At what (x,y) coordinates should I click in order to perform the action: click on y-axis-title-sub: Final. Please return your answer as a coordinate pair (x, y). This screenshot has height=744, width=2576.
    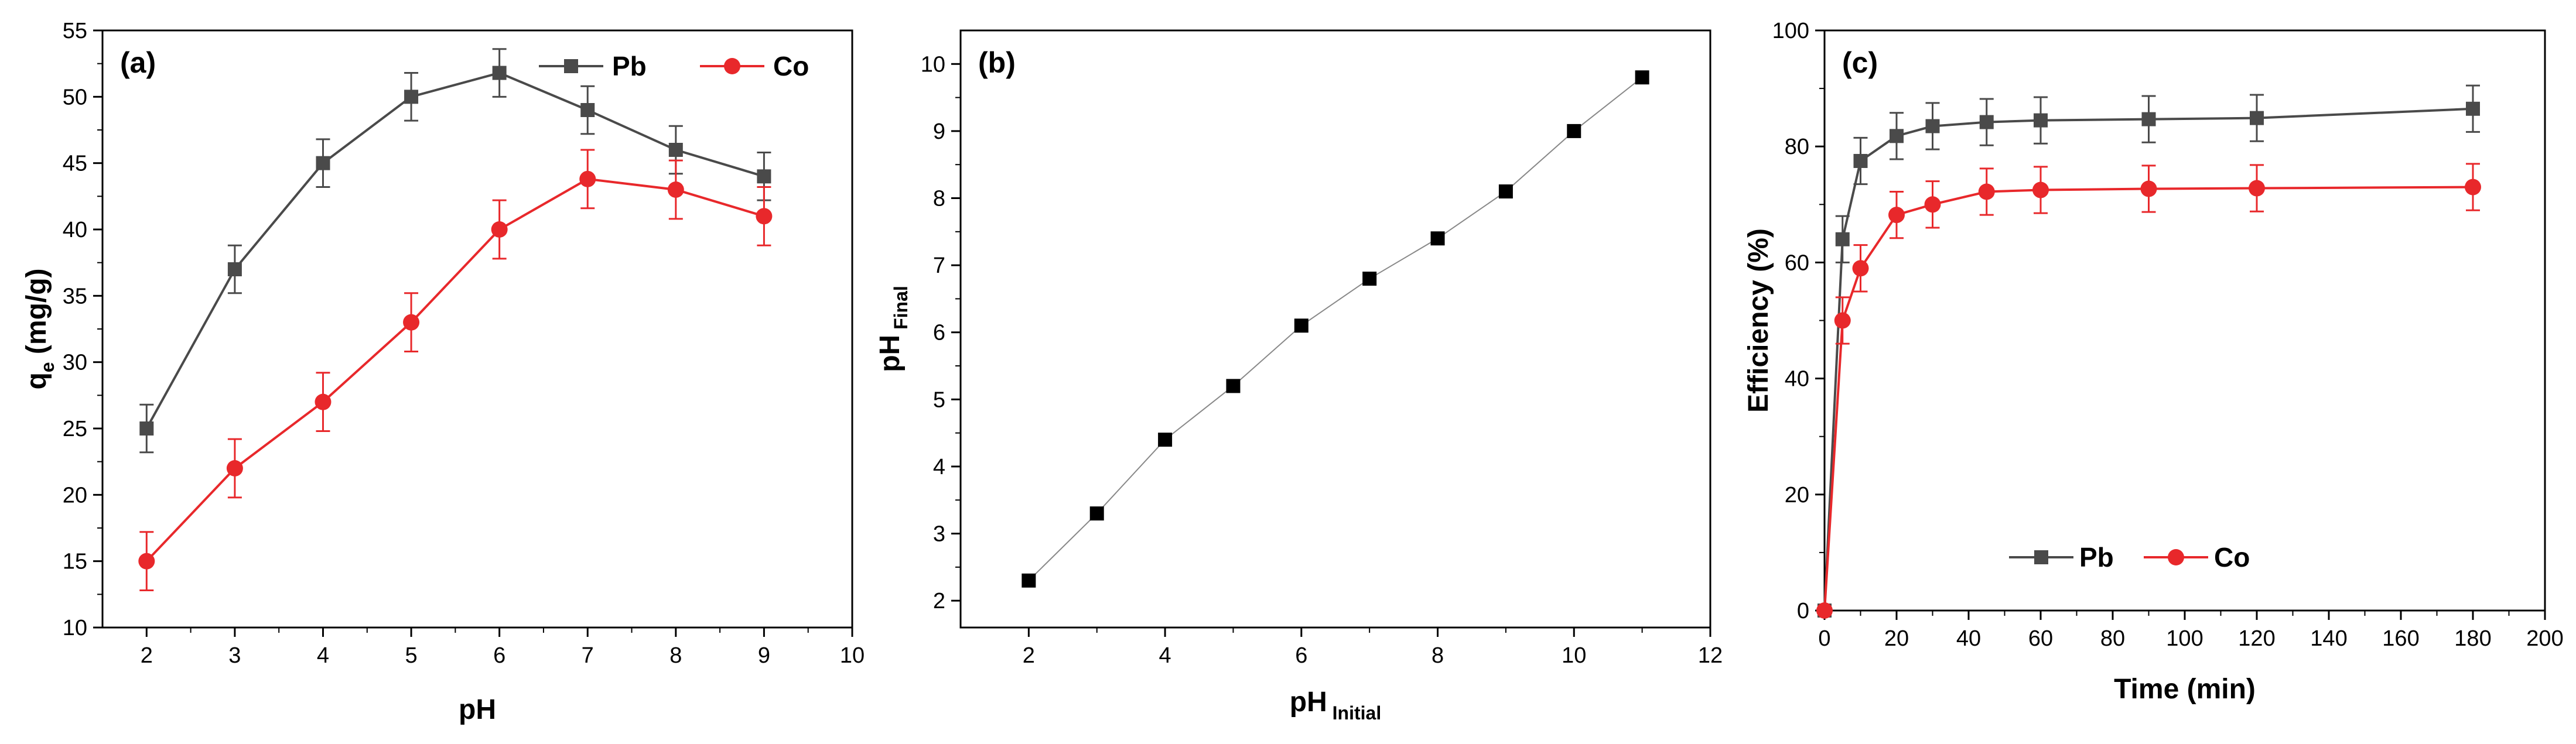
    Looking at the image, I should click on (901, 310).